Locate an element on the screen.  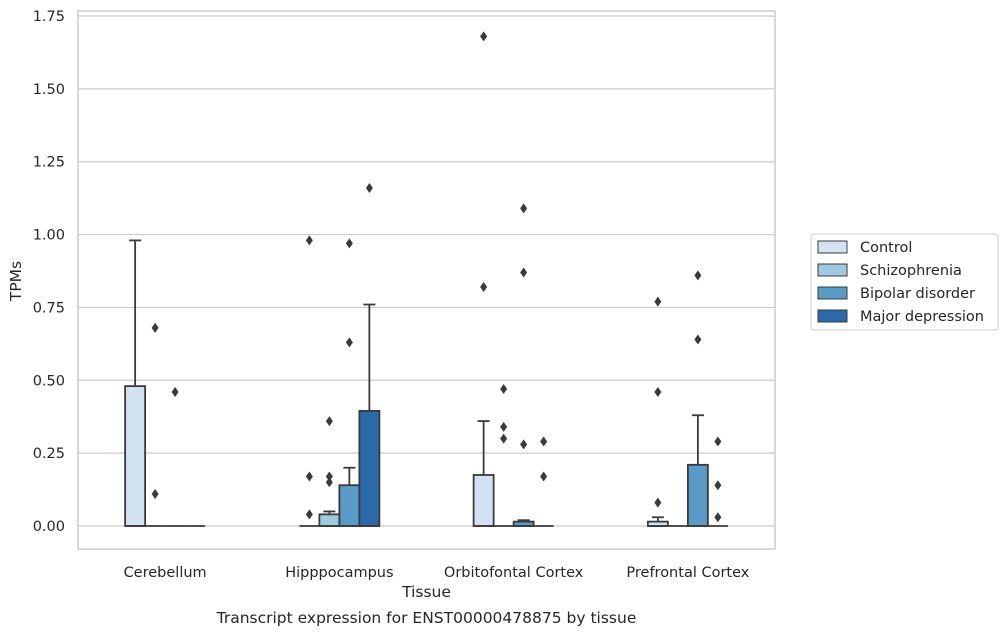
x-axis-label: Tissue is located at coordinates (426, 592).